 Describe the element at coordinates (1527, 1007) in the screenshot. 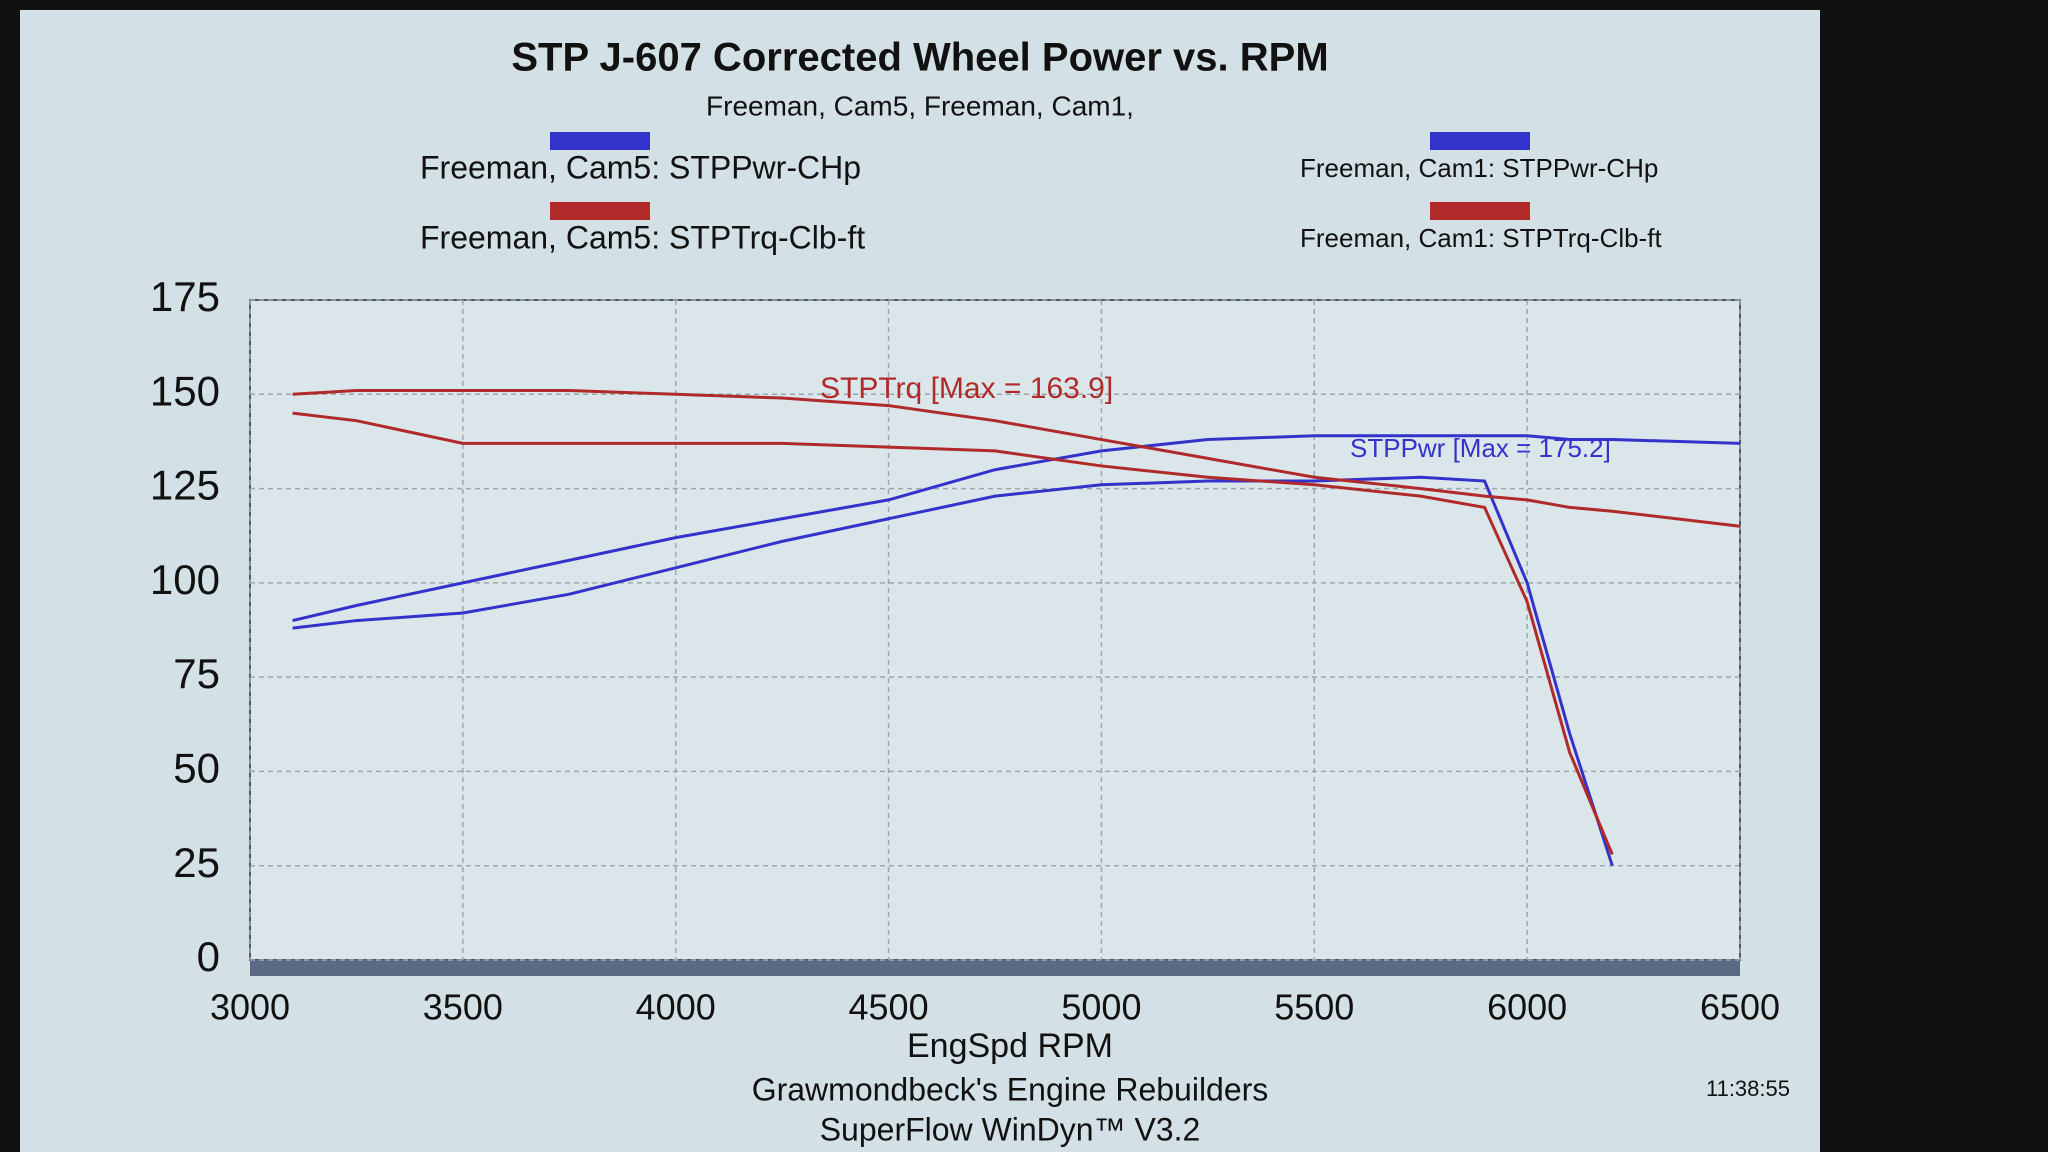

I see `x-tick-label: 6000` at that location.